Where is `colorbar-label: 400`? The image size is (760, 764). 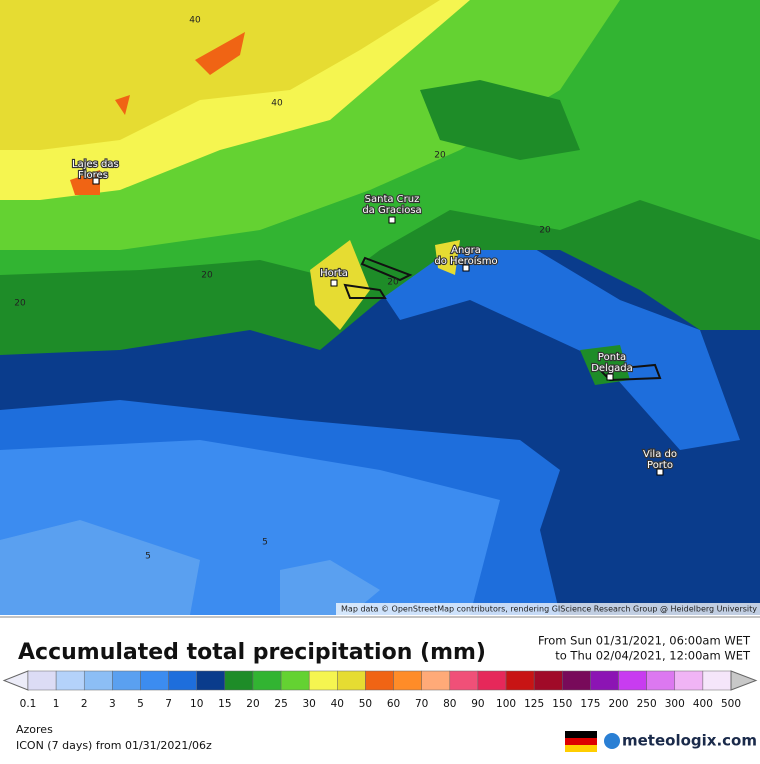
colorbar-label: 400 is located at coordinates (703, 704).